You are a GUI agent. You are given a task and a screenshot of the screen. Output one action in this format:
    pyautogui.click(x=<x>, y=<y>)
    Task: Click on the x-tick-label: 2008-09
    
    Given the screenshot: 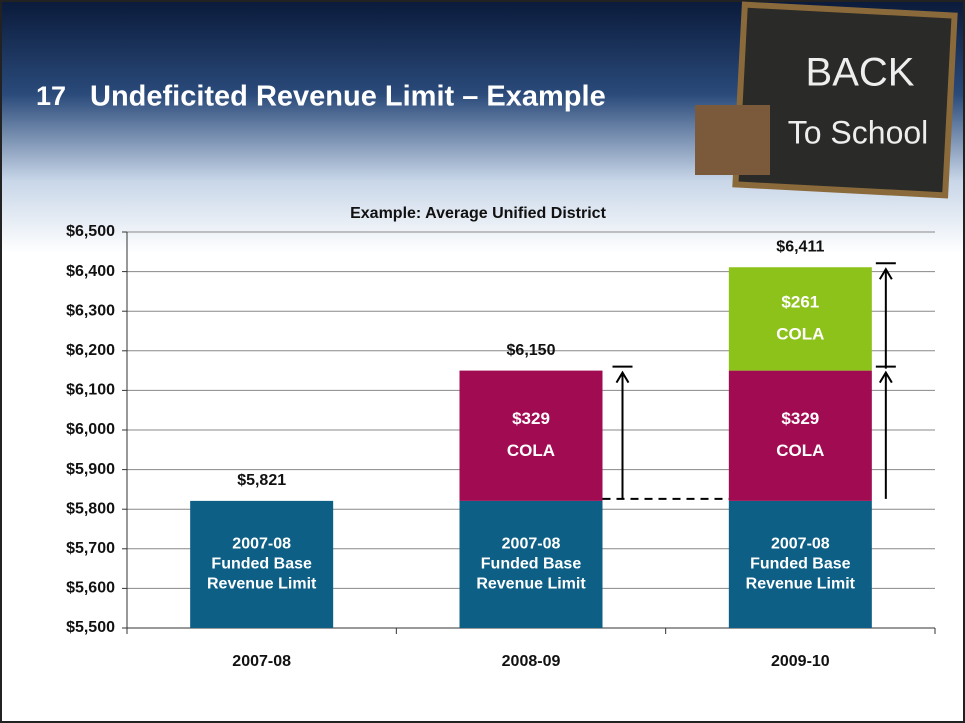 What is the action you would take?
    pyautogui.click(x=531, y=661)
    